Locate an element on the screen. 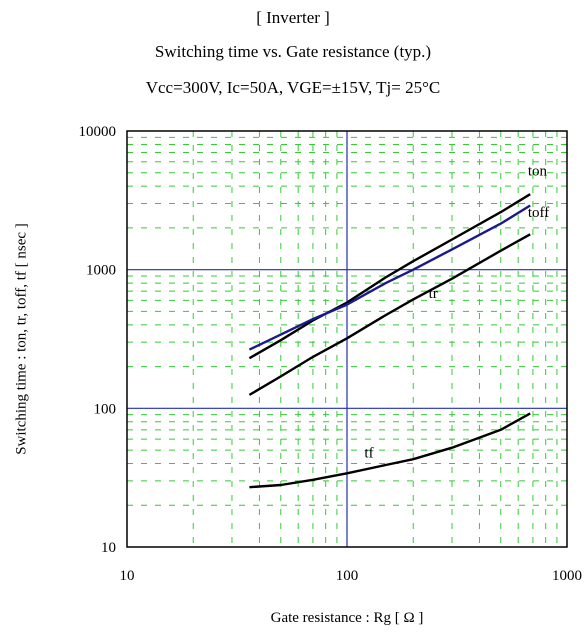 The image size is (586, 633). curve-label-ton: ton is located at coordinates (538, 171).